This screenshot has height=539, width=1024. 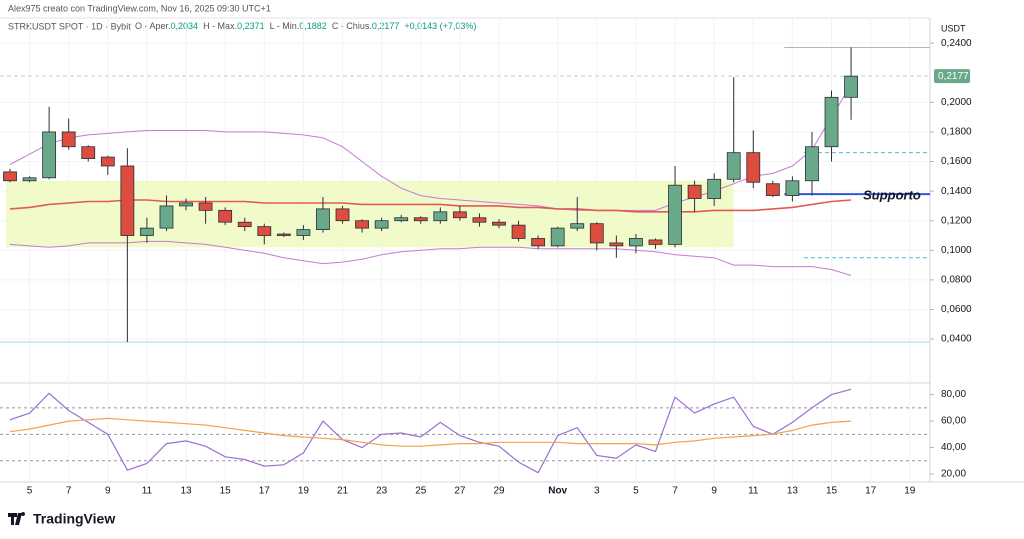 What do you see at coordinates (956, 43) in the screenshot?
I see `y-tick-label: 0,2400` at bounding box center [956, 43].